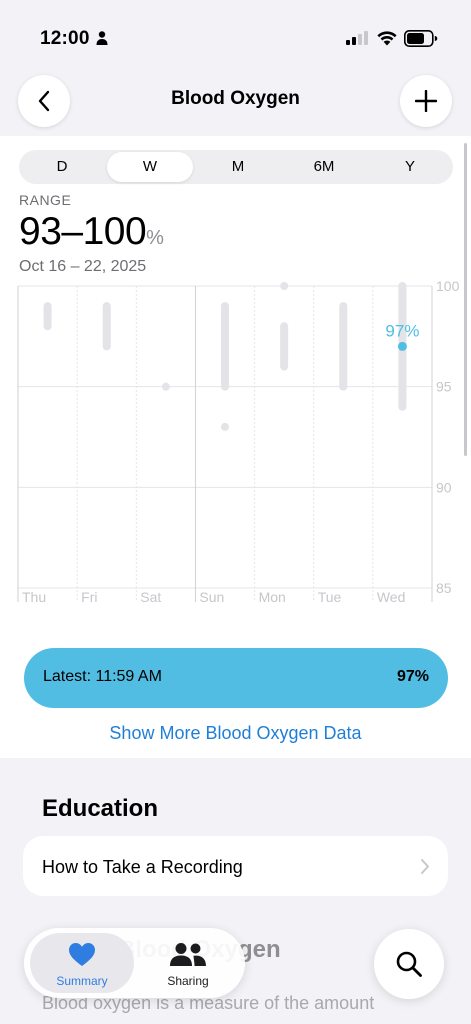 The image size is (471, 1024). Describe the element at coordinates (236, 678) in the screenshot. I see `latest-reading-pill: Latest: 11:59 AM 97%` at that location.